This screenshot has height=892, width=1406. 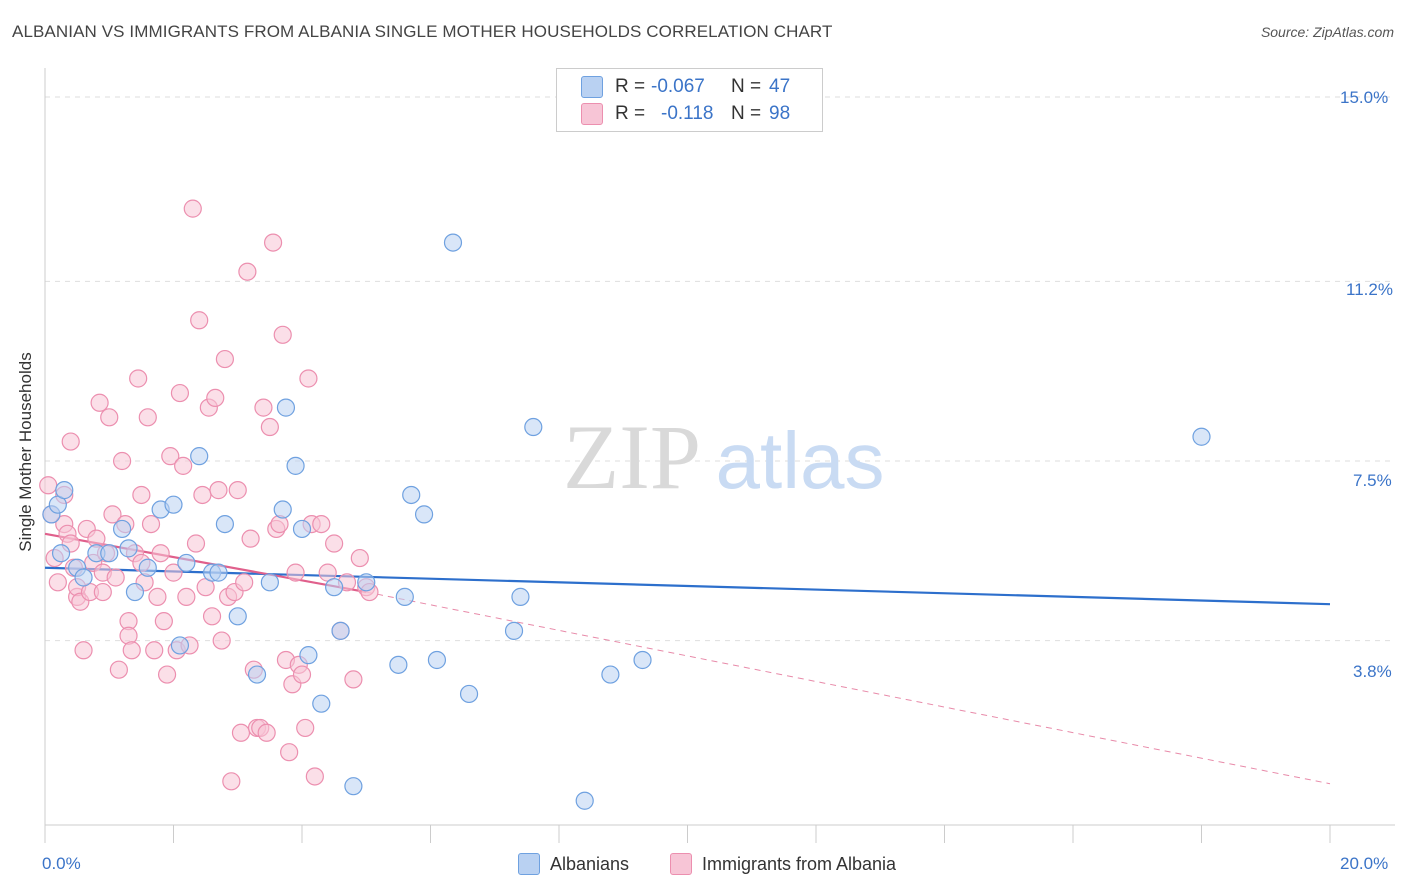 What do you see at coordinates (632, 457) in the screenshot?
I see `watermark-zip: ZIP` at bounding box center [632, 457].